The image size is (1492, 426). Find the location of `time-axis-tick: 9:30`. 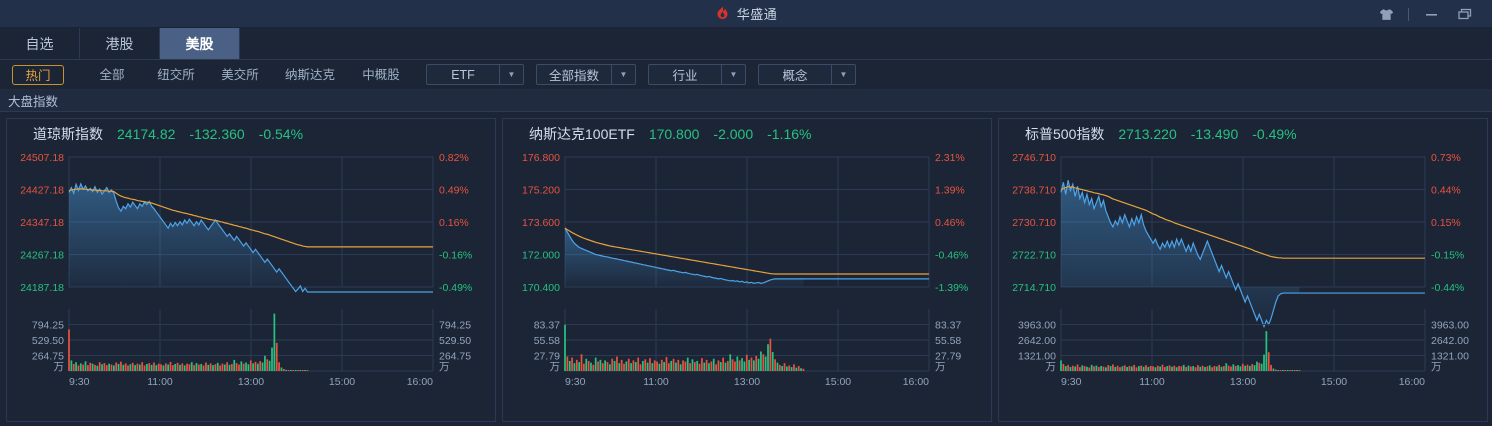

time-axis-tick: 9:30 is located at coordinates (575, 382).